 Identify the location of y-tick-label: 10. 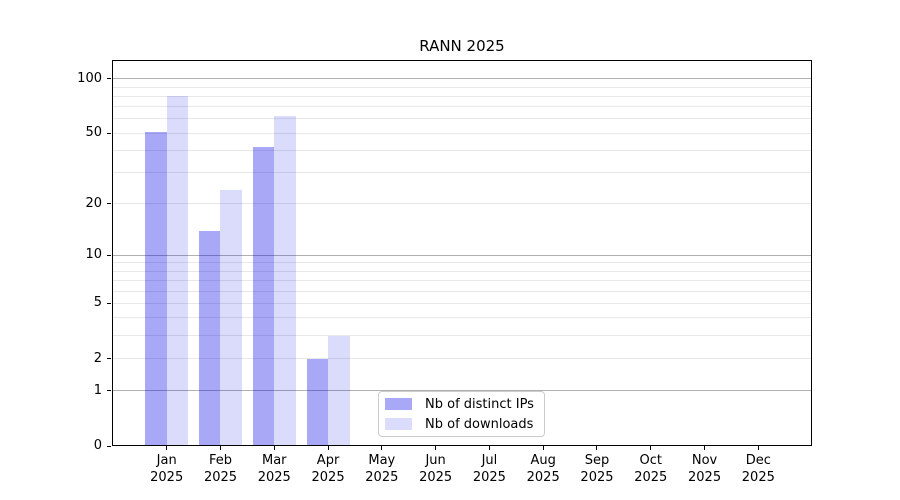
(93, 255).